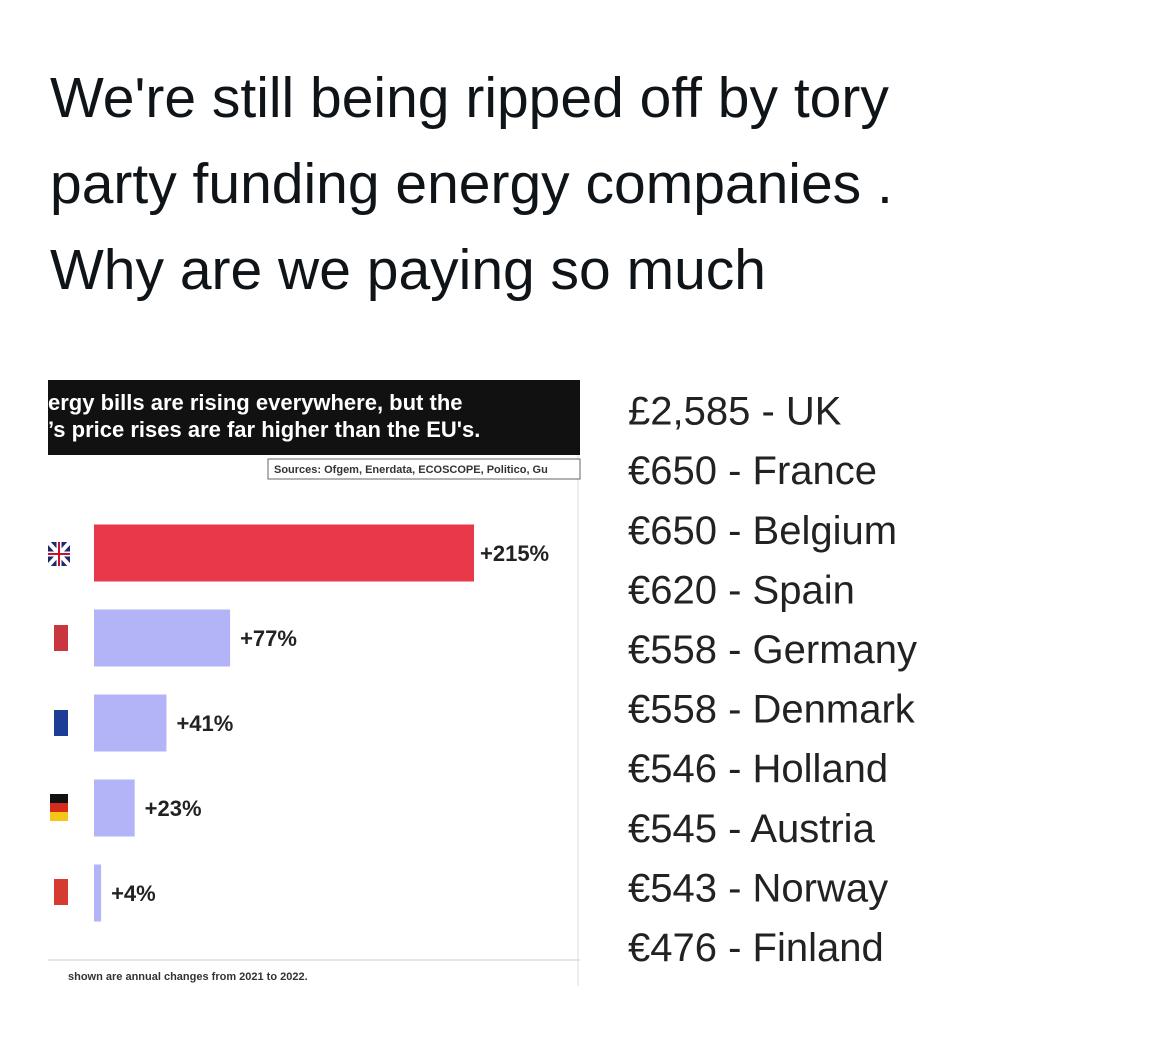 The height and width of the screenshot is (1058, 1170). What do you see at coordinates (59, 807) in the screenshot?
I see `flag-germany` at bounding box center [59, 807].